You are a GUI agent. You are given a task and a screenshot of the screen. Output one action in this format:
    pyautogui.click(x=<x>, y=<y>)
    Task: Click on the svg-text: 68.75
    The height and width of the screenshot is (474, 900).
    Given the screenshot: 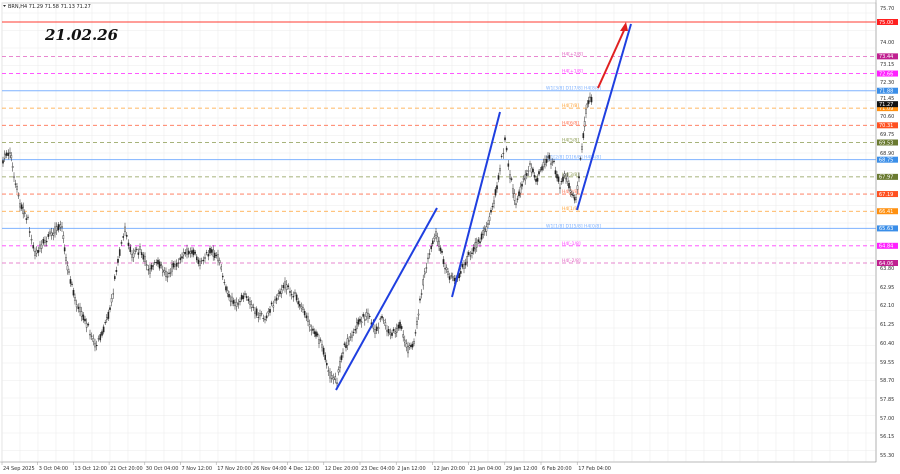 What is the action you would take?
    pyautogui.click(x=886, y=160)
    